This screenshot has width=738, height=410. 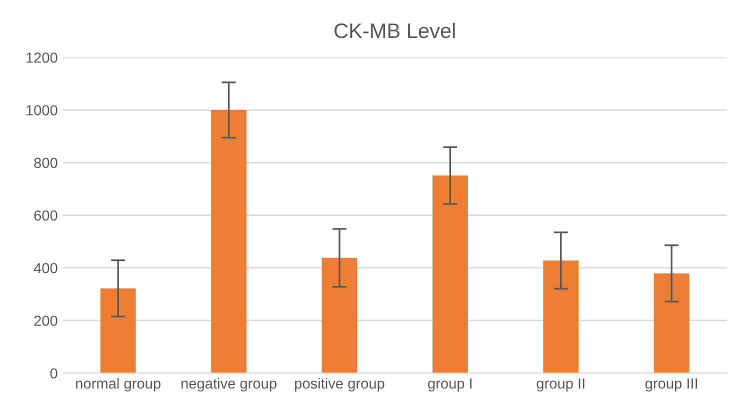 I want to click on x-tick-label: normal group, so click(x=118, y=385).